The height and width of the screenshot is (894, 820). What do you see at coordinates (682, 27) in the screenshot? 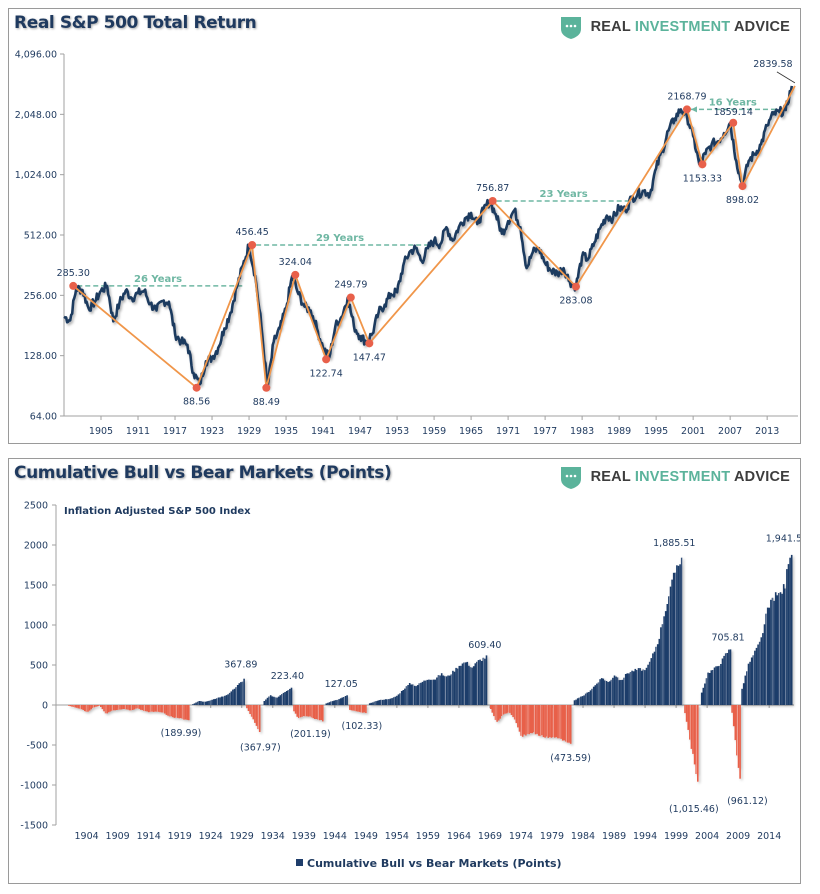
I see `brand-name-part2: INVESTMENT` at bounding box center [682, 27].